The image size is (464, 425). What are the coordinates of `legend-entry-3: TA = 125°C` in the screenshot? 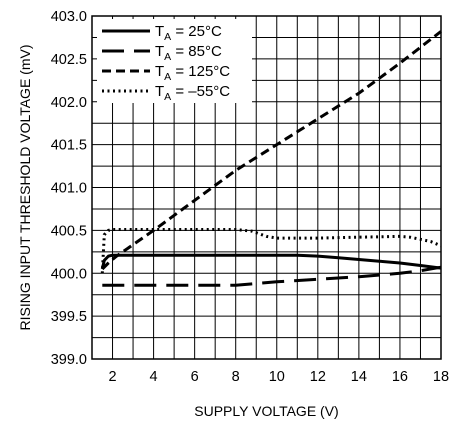 It's located at (192, 73).